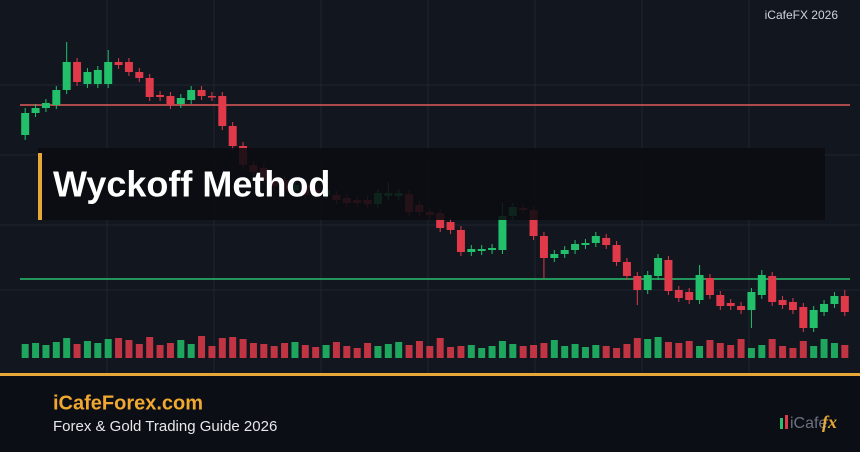  I want to click on title: Wyckoff Method, so click(191, 184).